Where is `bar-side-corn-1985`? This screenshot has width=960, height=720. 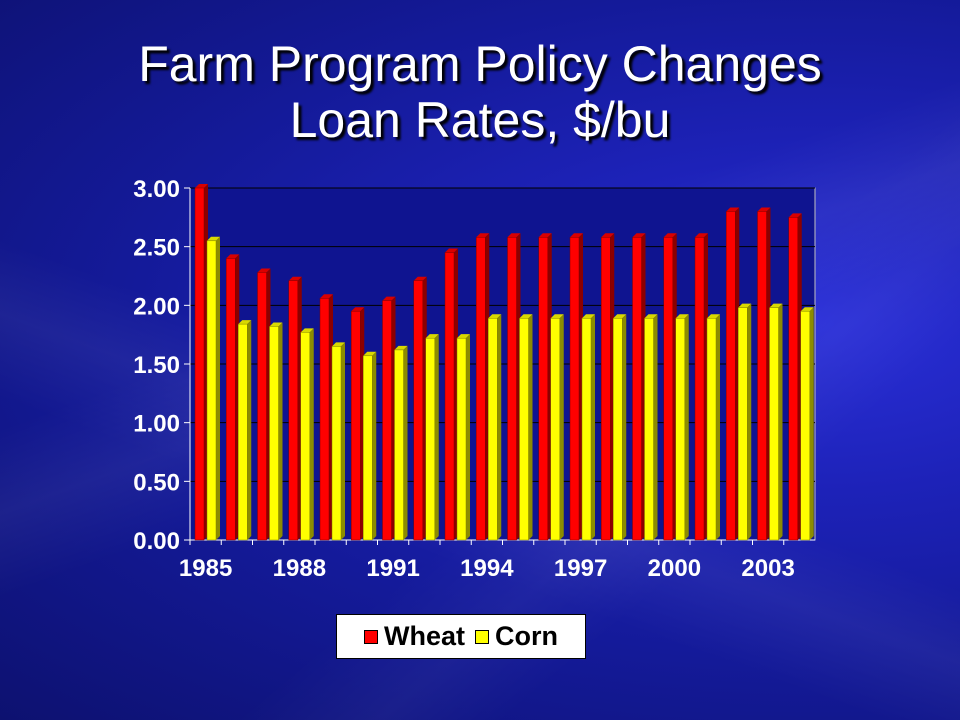
bar-side-corn-1985 is located at coordinates (218, 388).